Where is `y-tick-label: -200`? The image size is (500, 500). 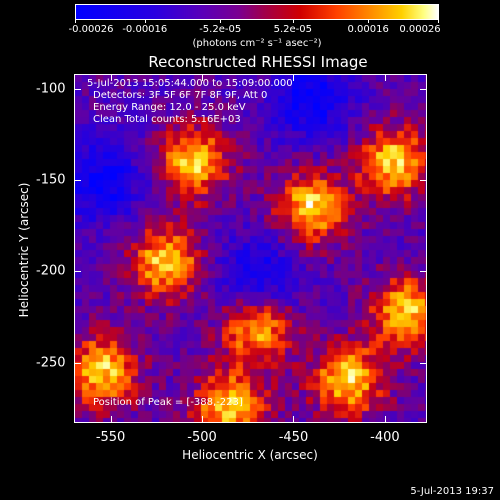 y-tick-label: -200 is located at coordinates (51, 271).